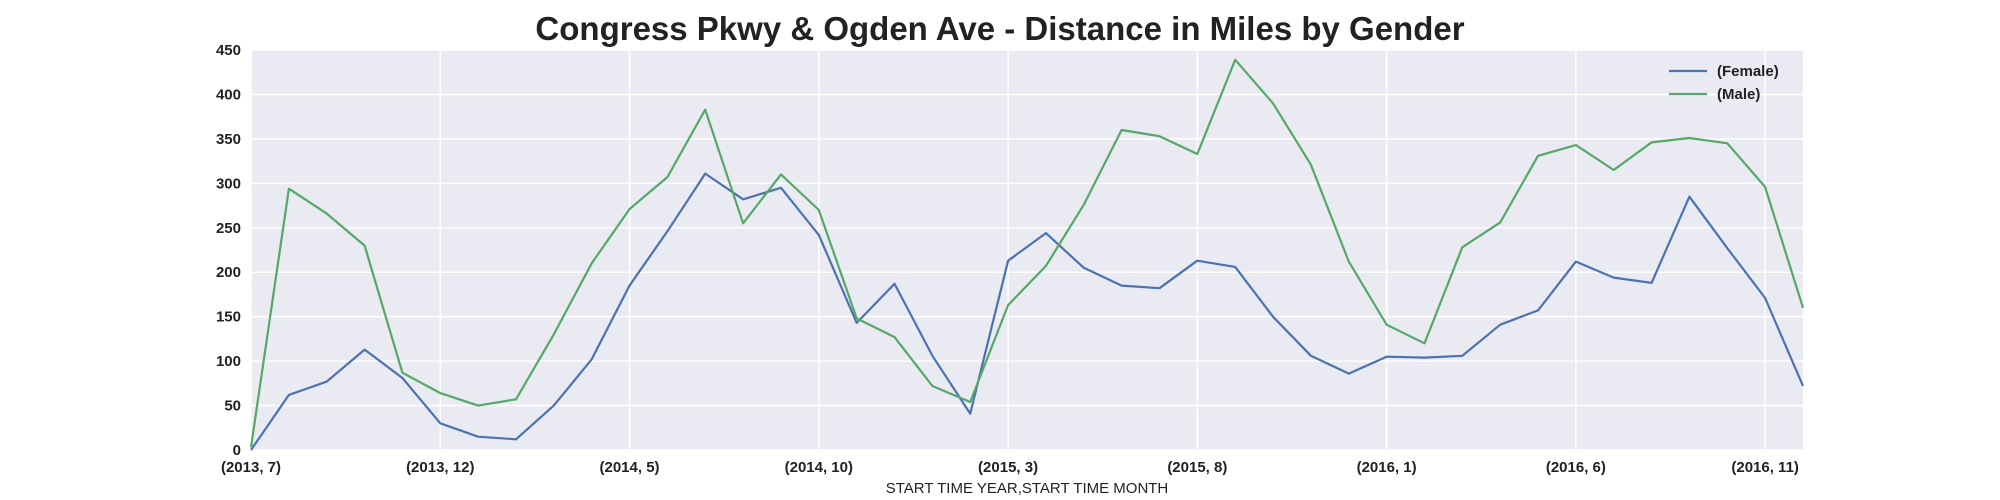 This screenshot has width=2000, height=500. I want to click on y-tick-label: 150, so click(228, 317).